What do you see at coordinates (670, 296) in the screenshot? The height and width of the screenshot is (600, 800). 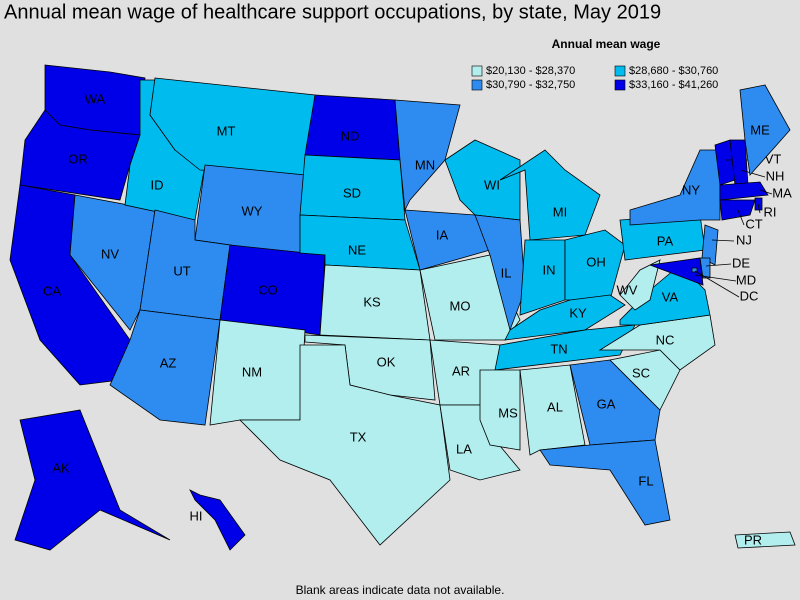 I see `state-label: VA` at bounding box center [670, 296].